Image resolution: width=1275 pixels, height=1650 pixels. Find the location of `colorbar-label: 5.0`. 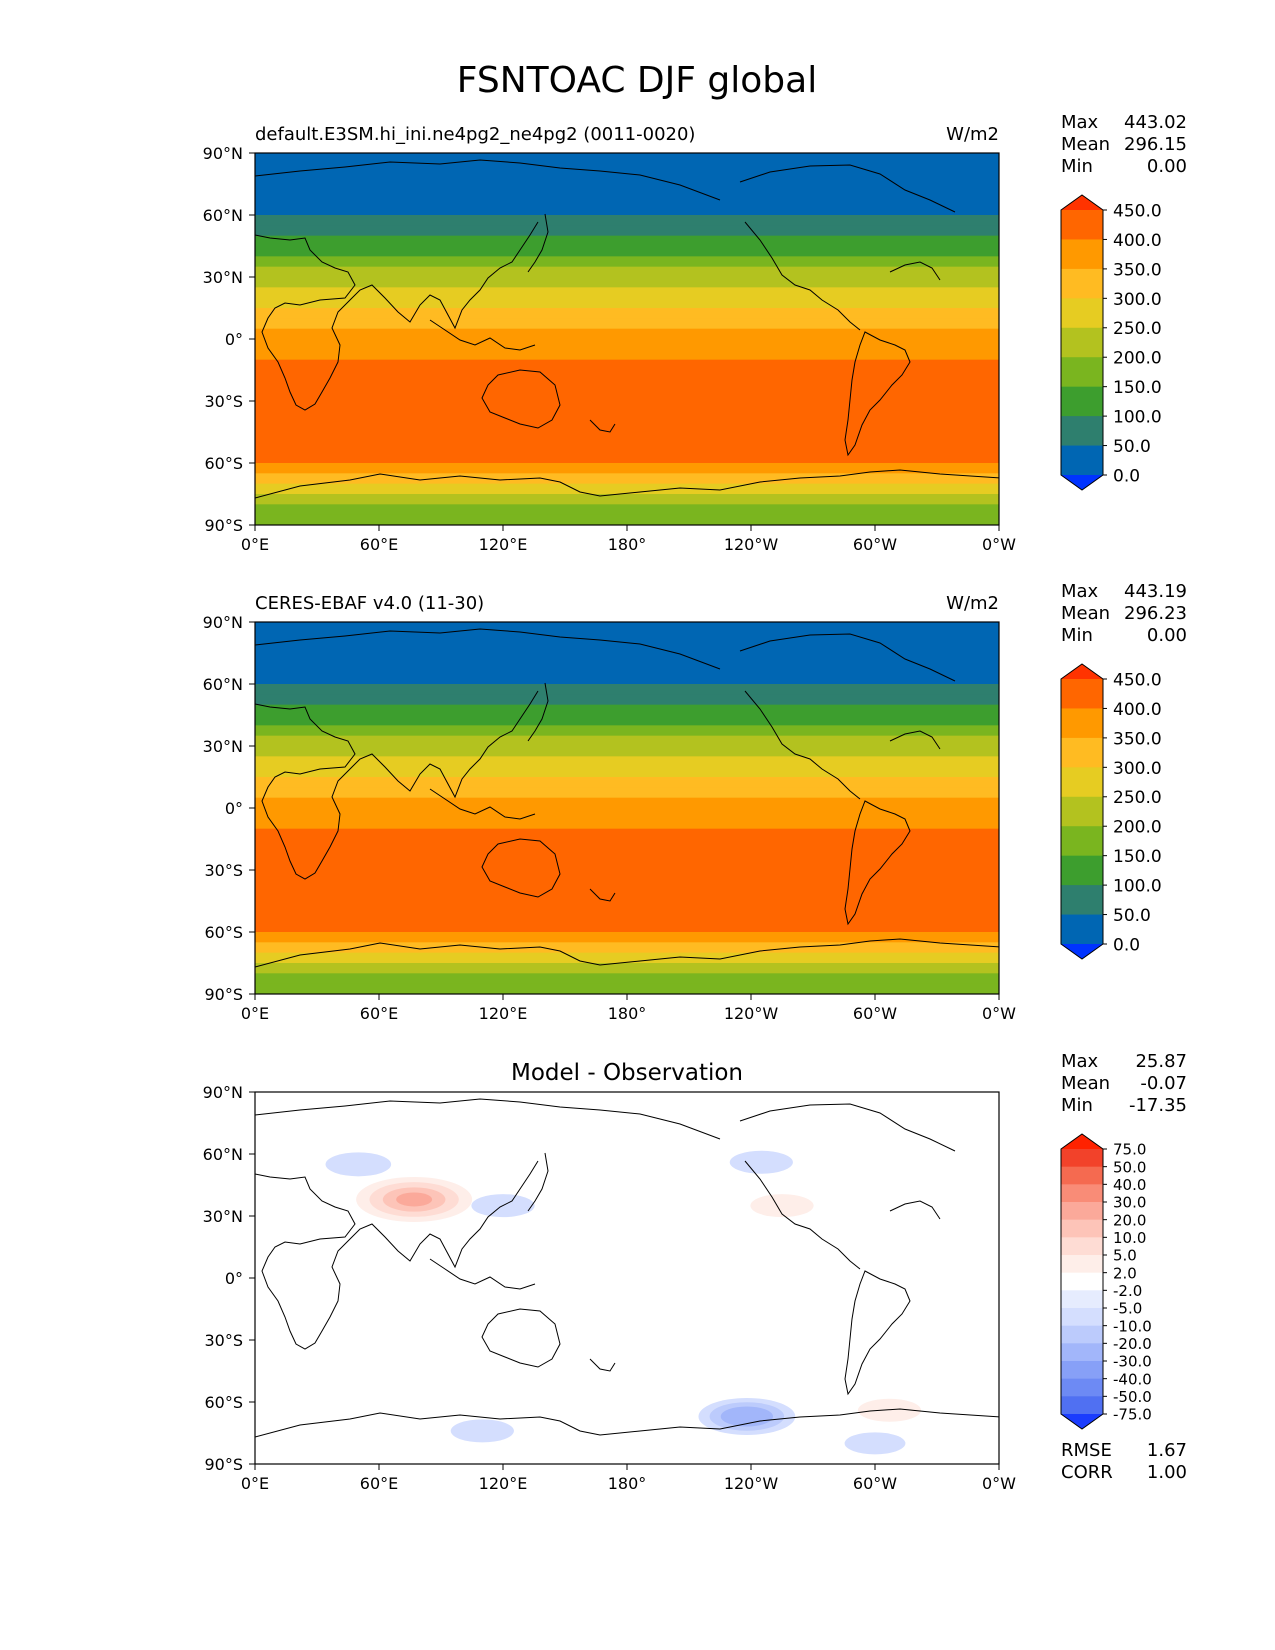

colorbar-label: 5.0 is located at coordinates (1125, 1256).